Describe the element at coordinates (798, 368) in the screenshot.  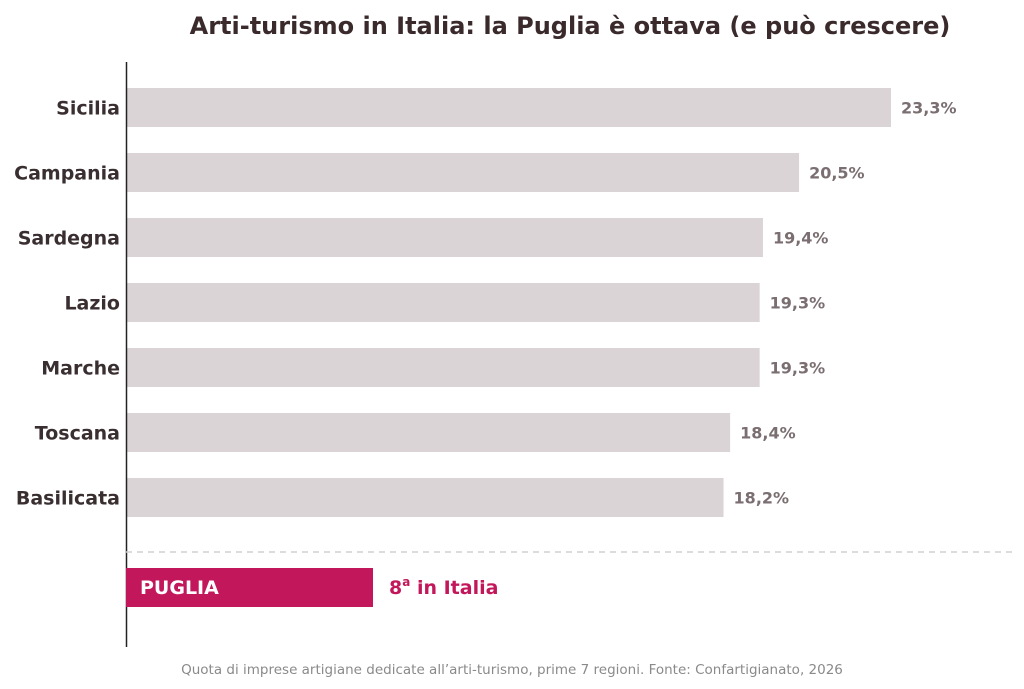
I see `value-label-marche: 19,3%` at that location.